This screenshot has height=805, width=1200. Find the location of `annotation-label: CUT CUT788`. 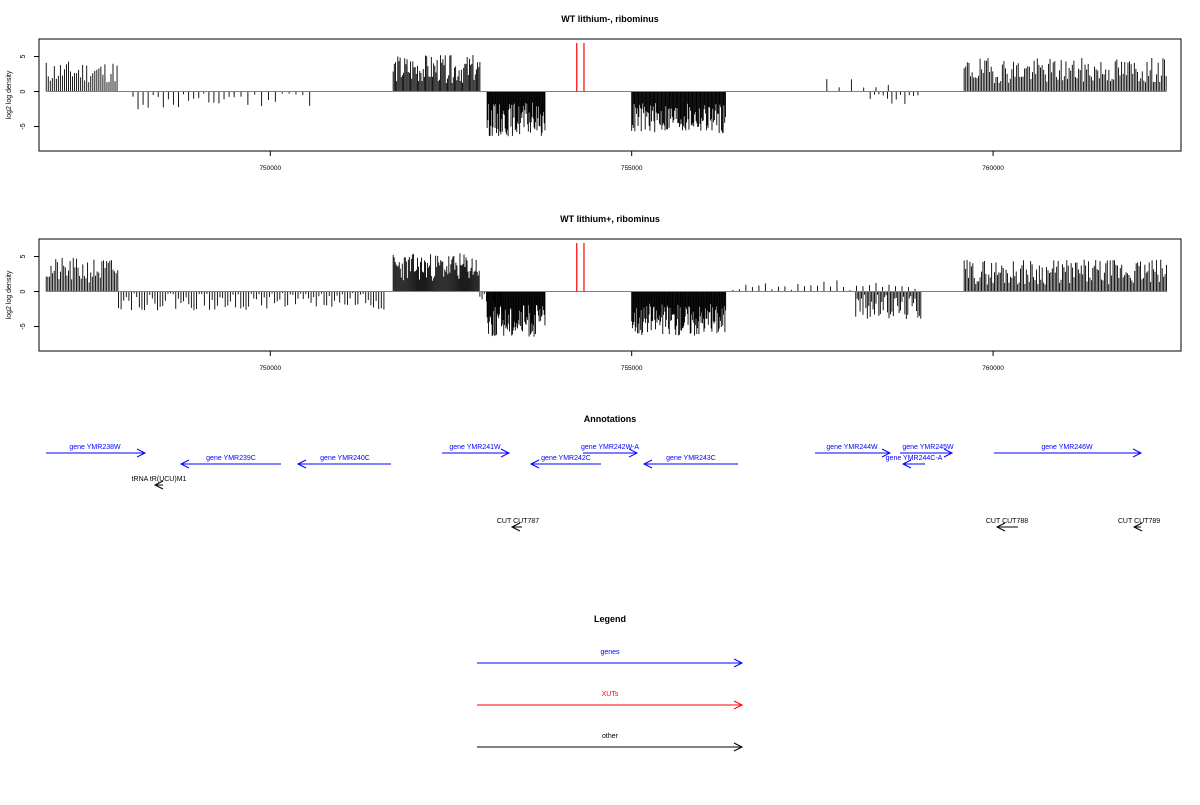

annotation-label: CUT CUT788 is located at coordinates (1007, 521).